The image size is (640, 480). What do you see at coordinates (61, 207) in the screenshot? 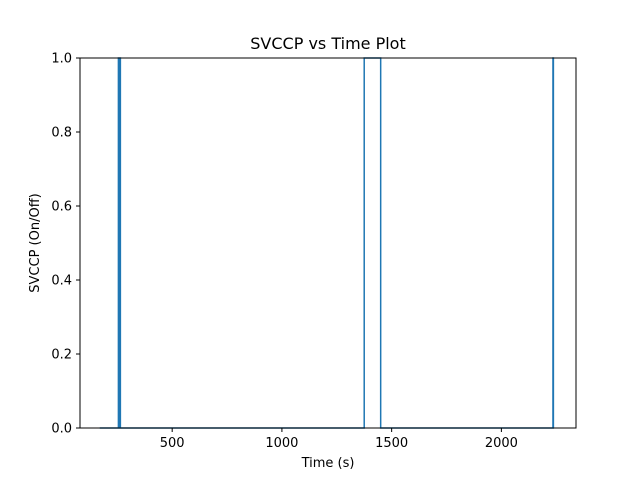
I see `y-tick-label: 0.6` at bounding box center [61, 207].